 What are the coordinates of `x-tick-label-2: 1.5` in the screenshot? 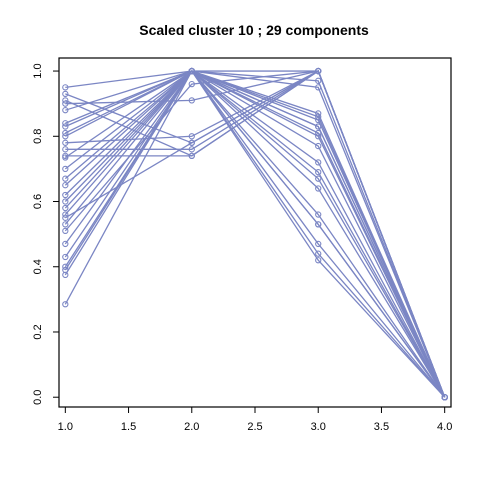 It's located at (128, 427).